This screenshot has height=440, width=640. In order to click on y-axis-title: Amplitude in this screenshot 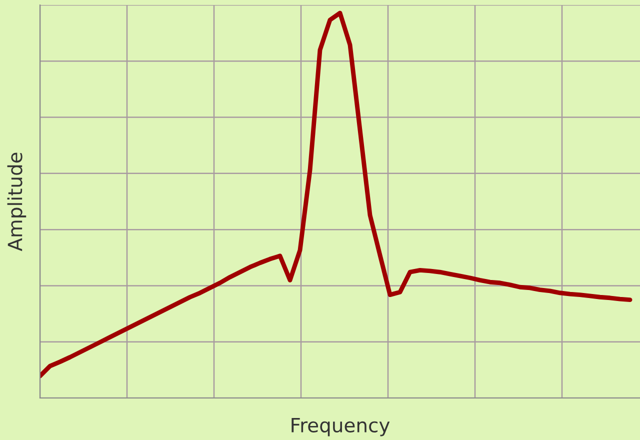, I will do `click(16, 202)`.